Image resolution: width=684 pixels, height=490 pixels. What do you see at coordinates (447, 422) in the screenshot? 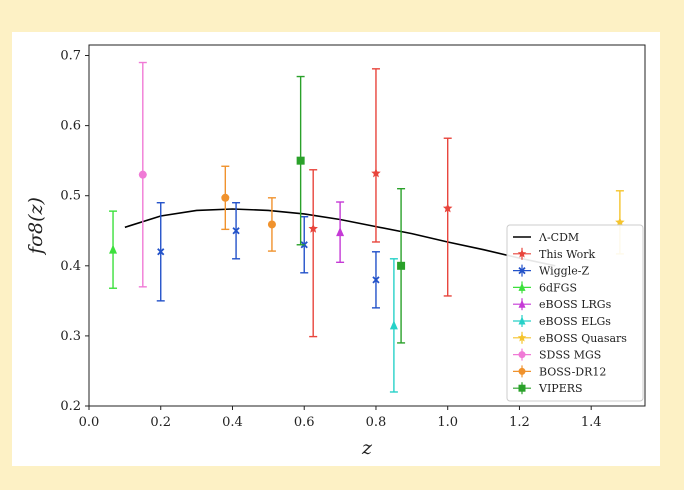
I see `x-tick-label: 1.0` at bounding box center [447, 422].